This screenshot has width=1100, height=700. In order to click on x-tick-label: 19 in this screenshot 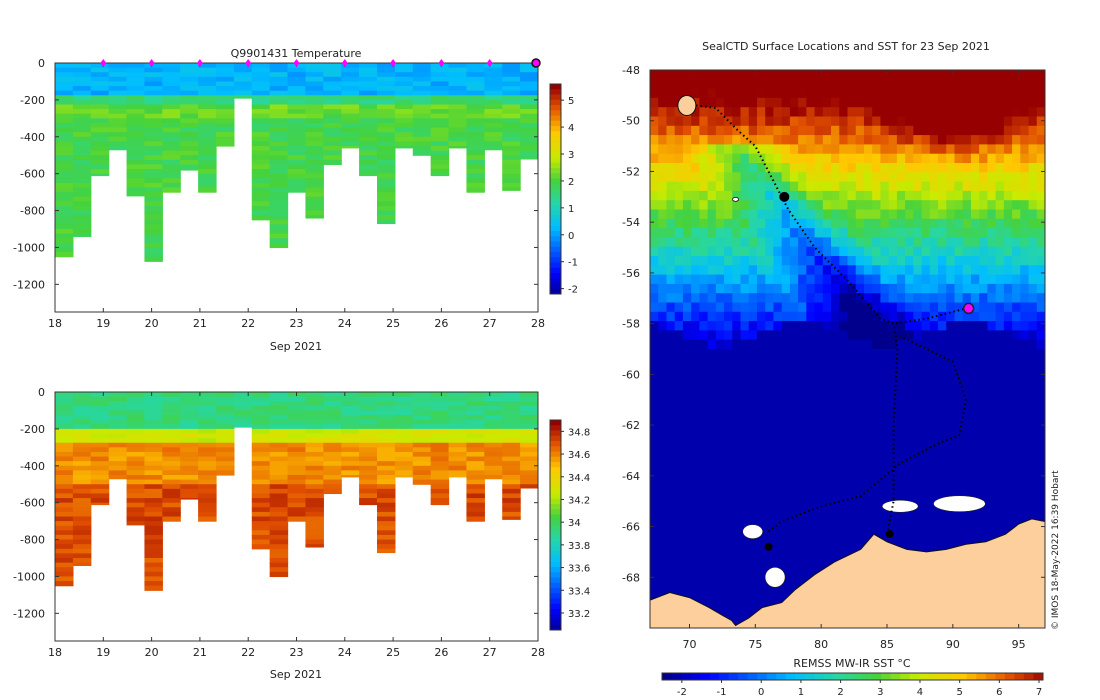, I will do `click(103, 652)`.